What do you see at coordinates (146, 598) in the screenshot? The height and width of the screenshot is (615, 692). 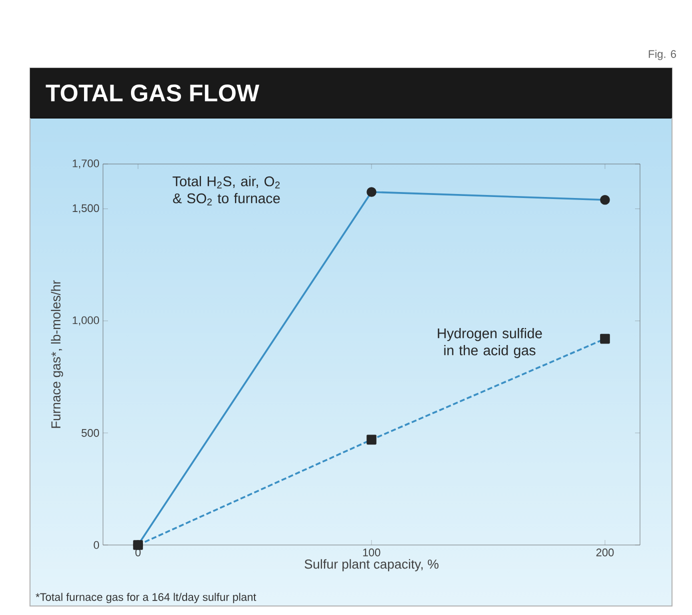 I see `text: *Total furnace gas for a 164 lt/day sulfur plant` at bounding box center [146, 598].